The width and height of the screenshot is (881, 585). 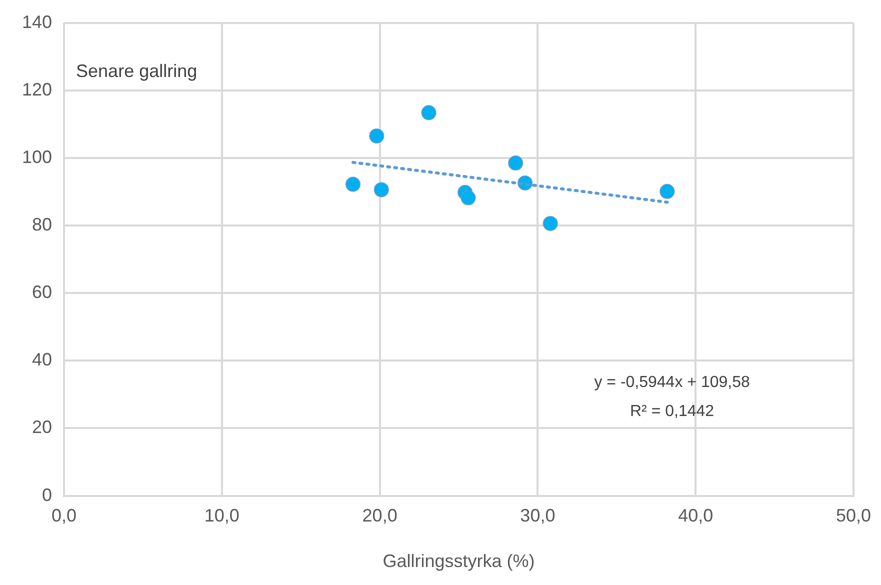 What do you see at coordinates (380, 516) in the screenshot?
I see `x-tick-label: 20,0` at bounding box center [380, 516].